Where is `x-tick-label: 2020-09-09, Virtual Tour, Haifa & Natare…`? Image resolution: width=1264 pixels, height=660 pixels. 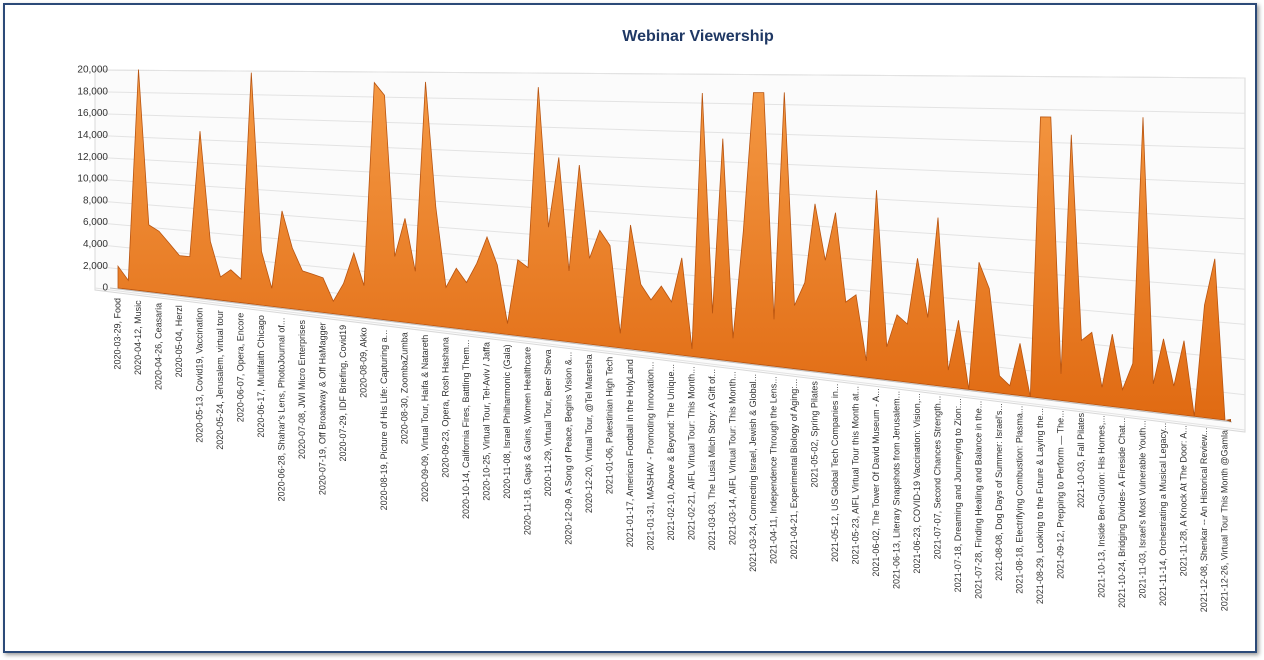 x-tick-label: 2020-09-09, Virtual Tour, Haifa & Natare… is located at coordinates (425, 418).